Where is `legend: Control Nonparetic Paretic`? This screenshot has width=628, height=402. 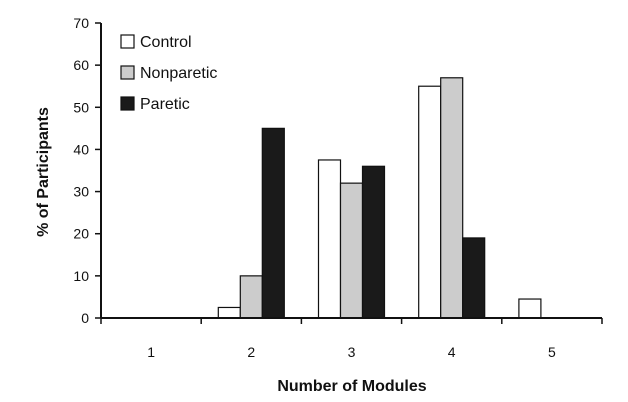
legend: Control Nonparetic Paretic is located at coordinates (168, 73).